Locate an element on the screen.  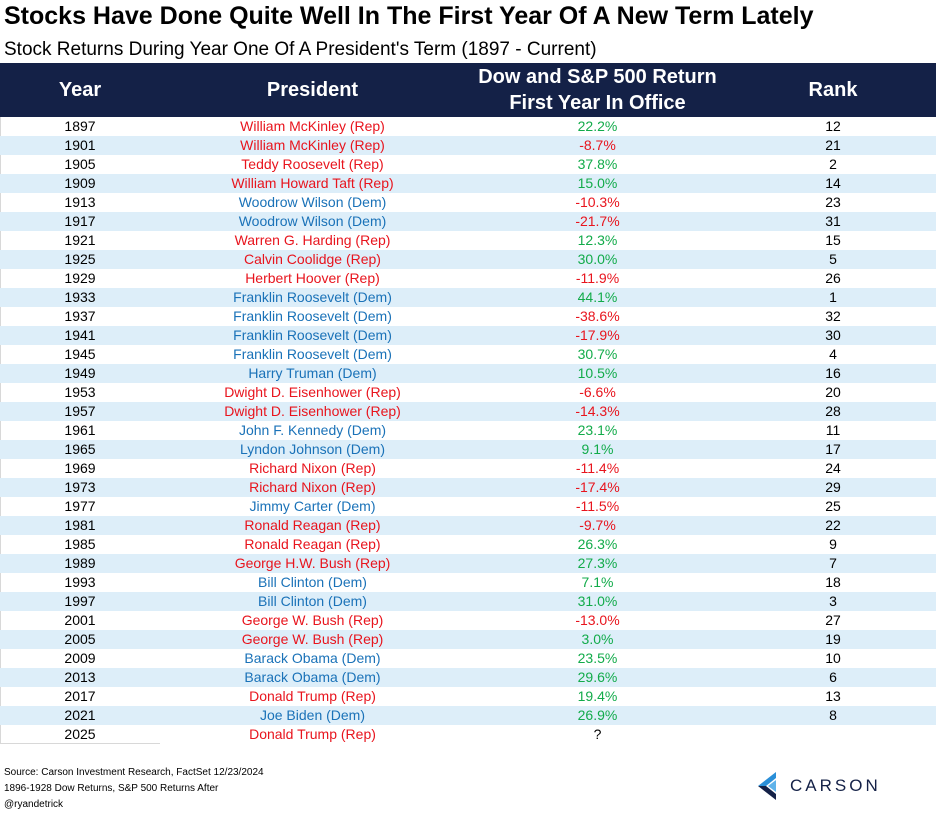
cell-rank: 24 is located at coordinates (833, 468).